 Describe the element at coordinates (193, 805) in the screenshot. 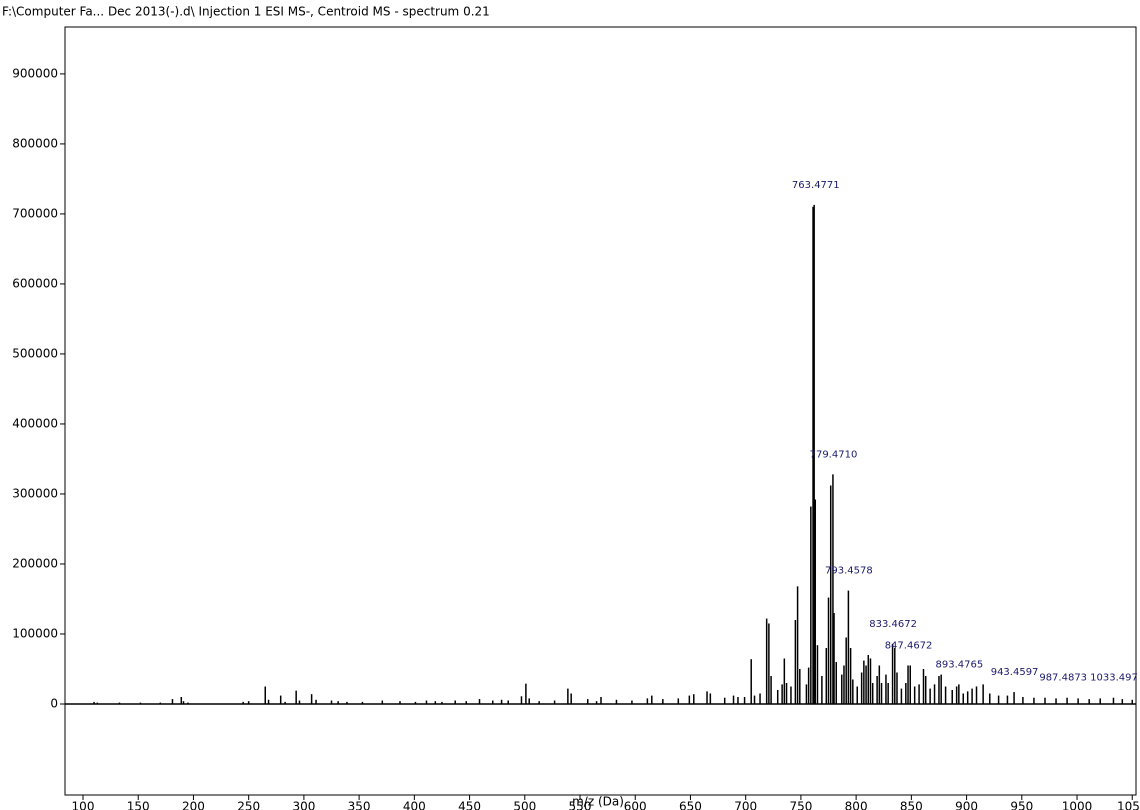

I see `x-tick-label: 200` at that location.